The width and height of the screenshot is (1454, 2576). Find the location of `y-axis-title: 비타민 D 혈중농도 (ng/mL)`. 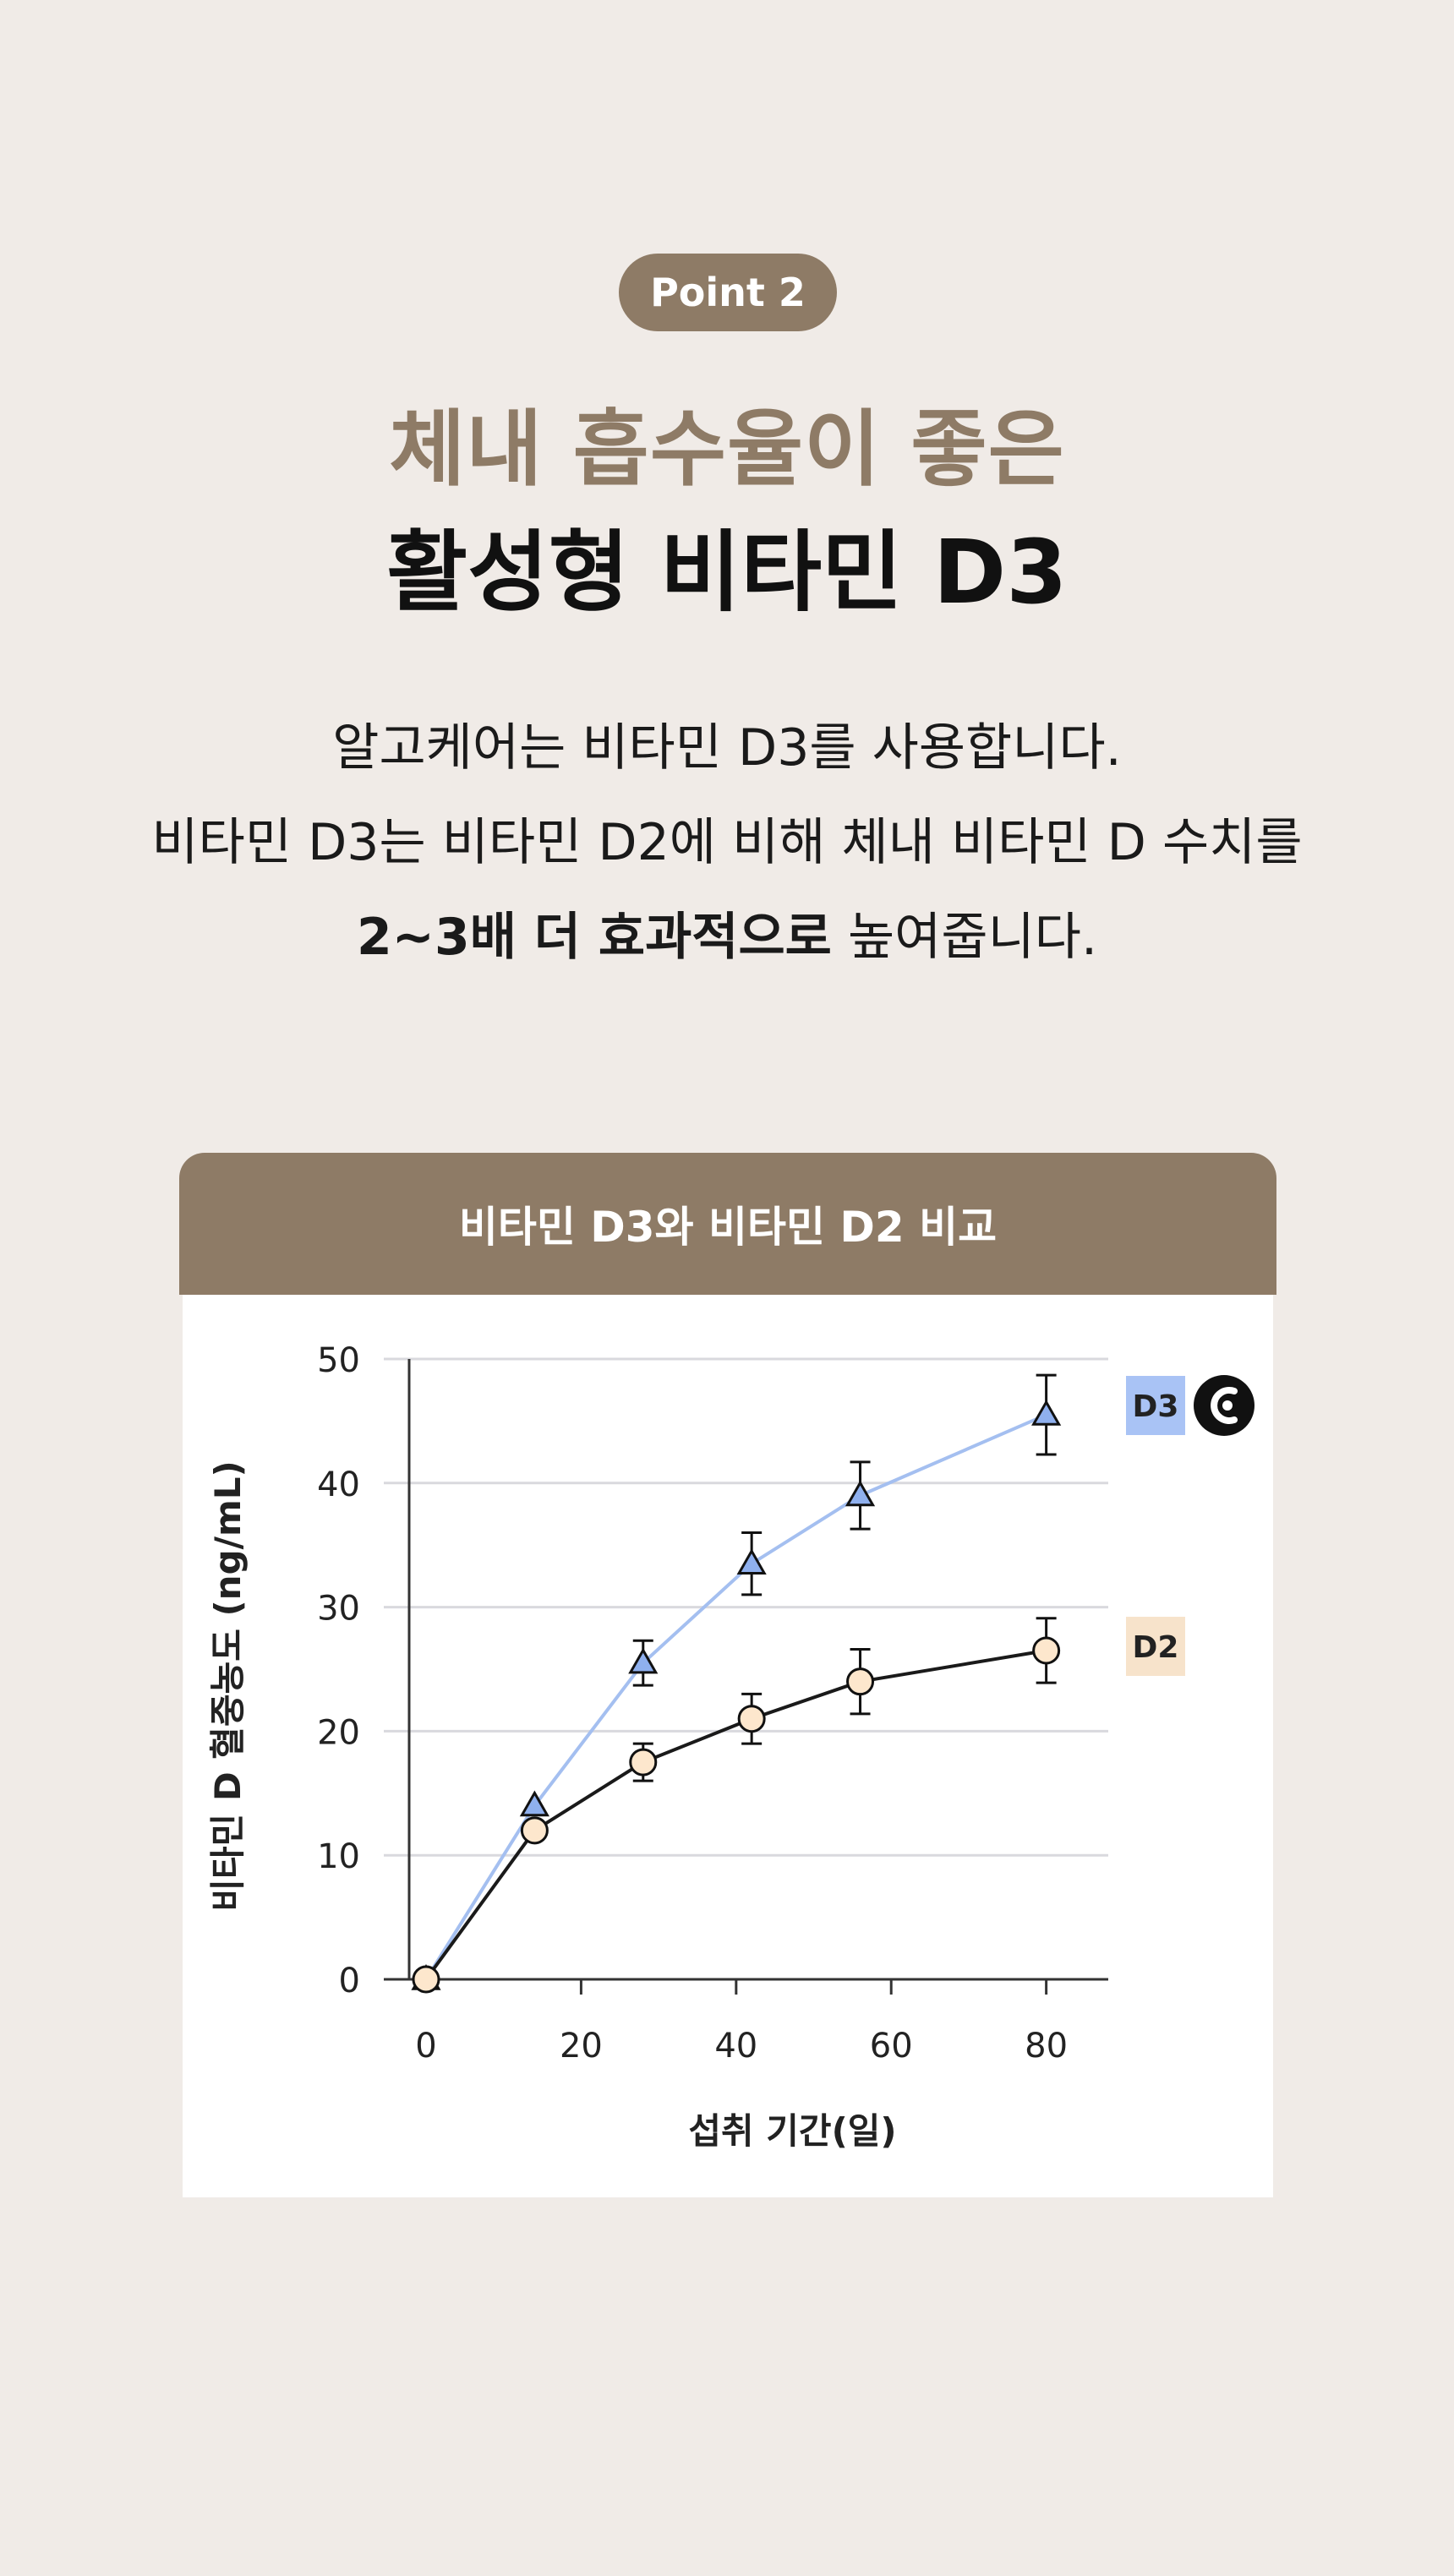

y-axis-title: 비타민 D 혈중농도 (ng/mL) is located at coordinates (228, 1685).